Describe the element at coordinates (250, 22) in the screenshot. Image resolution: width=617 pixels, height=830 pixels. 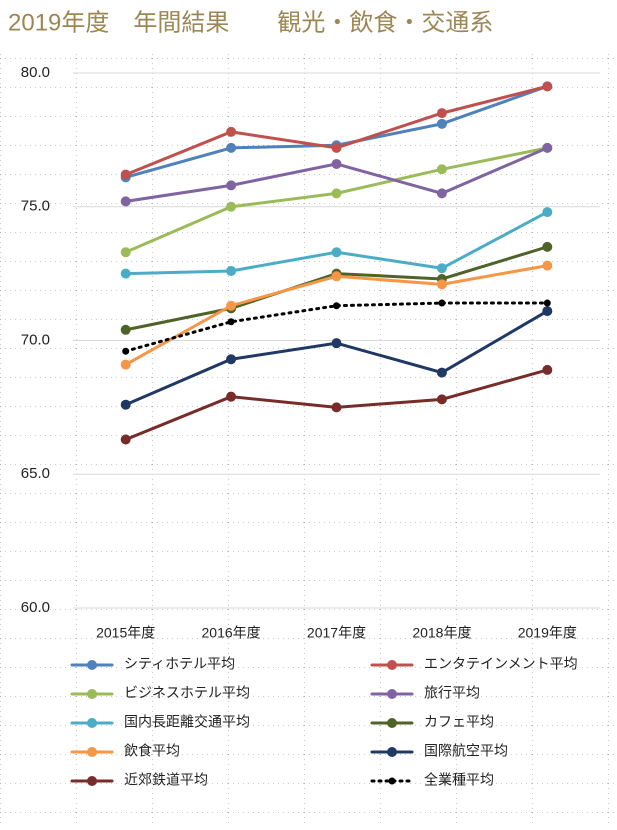
I see `chart-title: 2019年度 年間結果 観光・飲食・交通系` at that location.